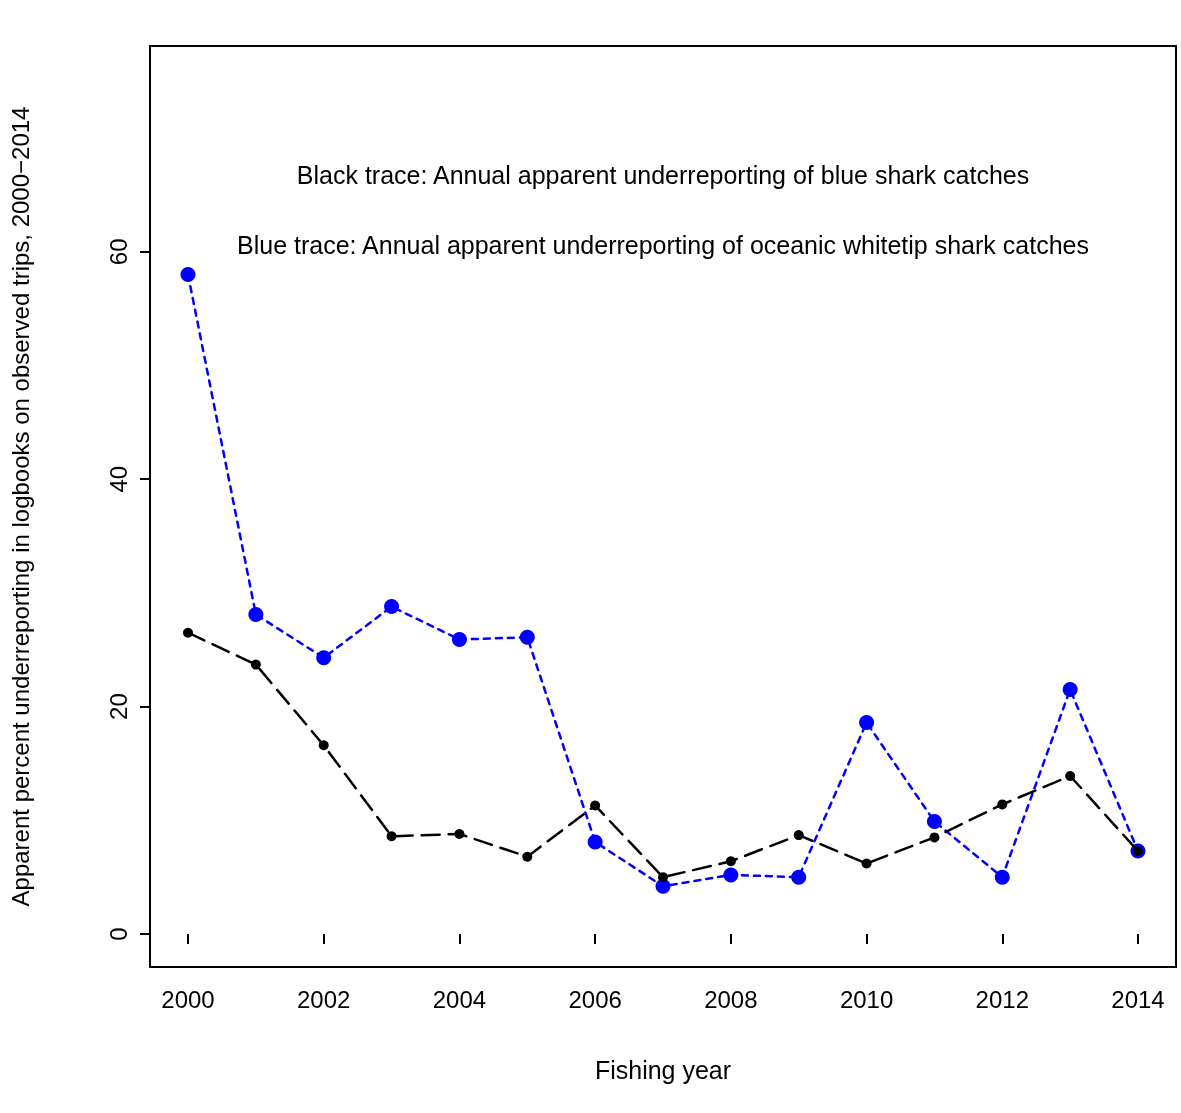 The width and height of the screenshot is (1181, 1113). I want to click on y-tick-label: 20, so click(118, 706).